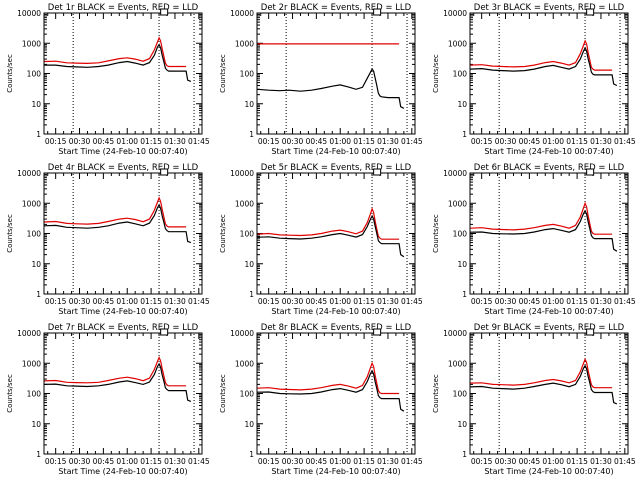 Image resolution: width=640 pixels, height=484 pixels. Describe the element at coordinates (336, 168) in the screenshot. I see `panel-title: Det 5r BLACK = Events, RED = LLD` at that location.